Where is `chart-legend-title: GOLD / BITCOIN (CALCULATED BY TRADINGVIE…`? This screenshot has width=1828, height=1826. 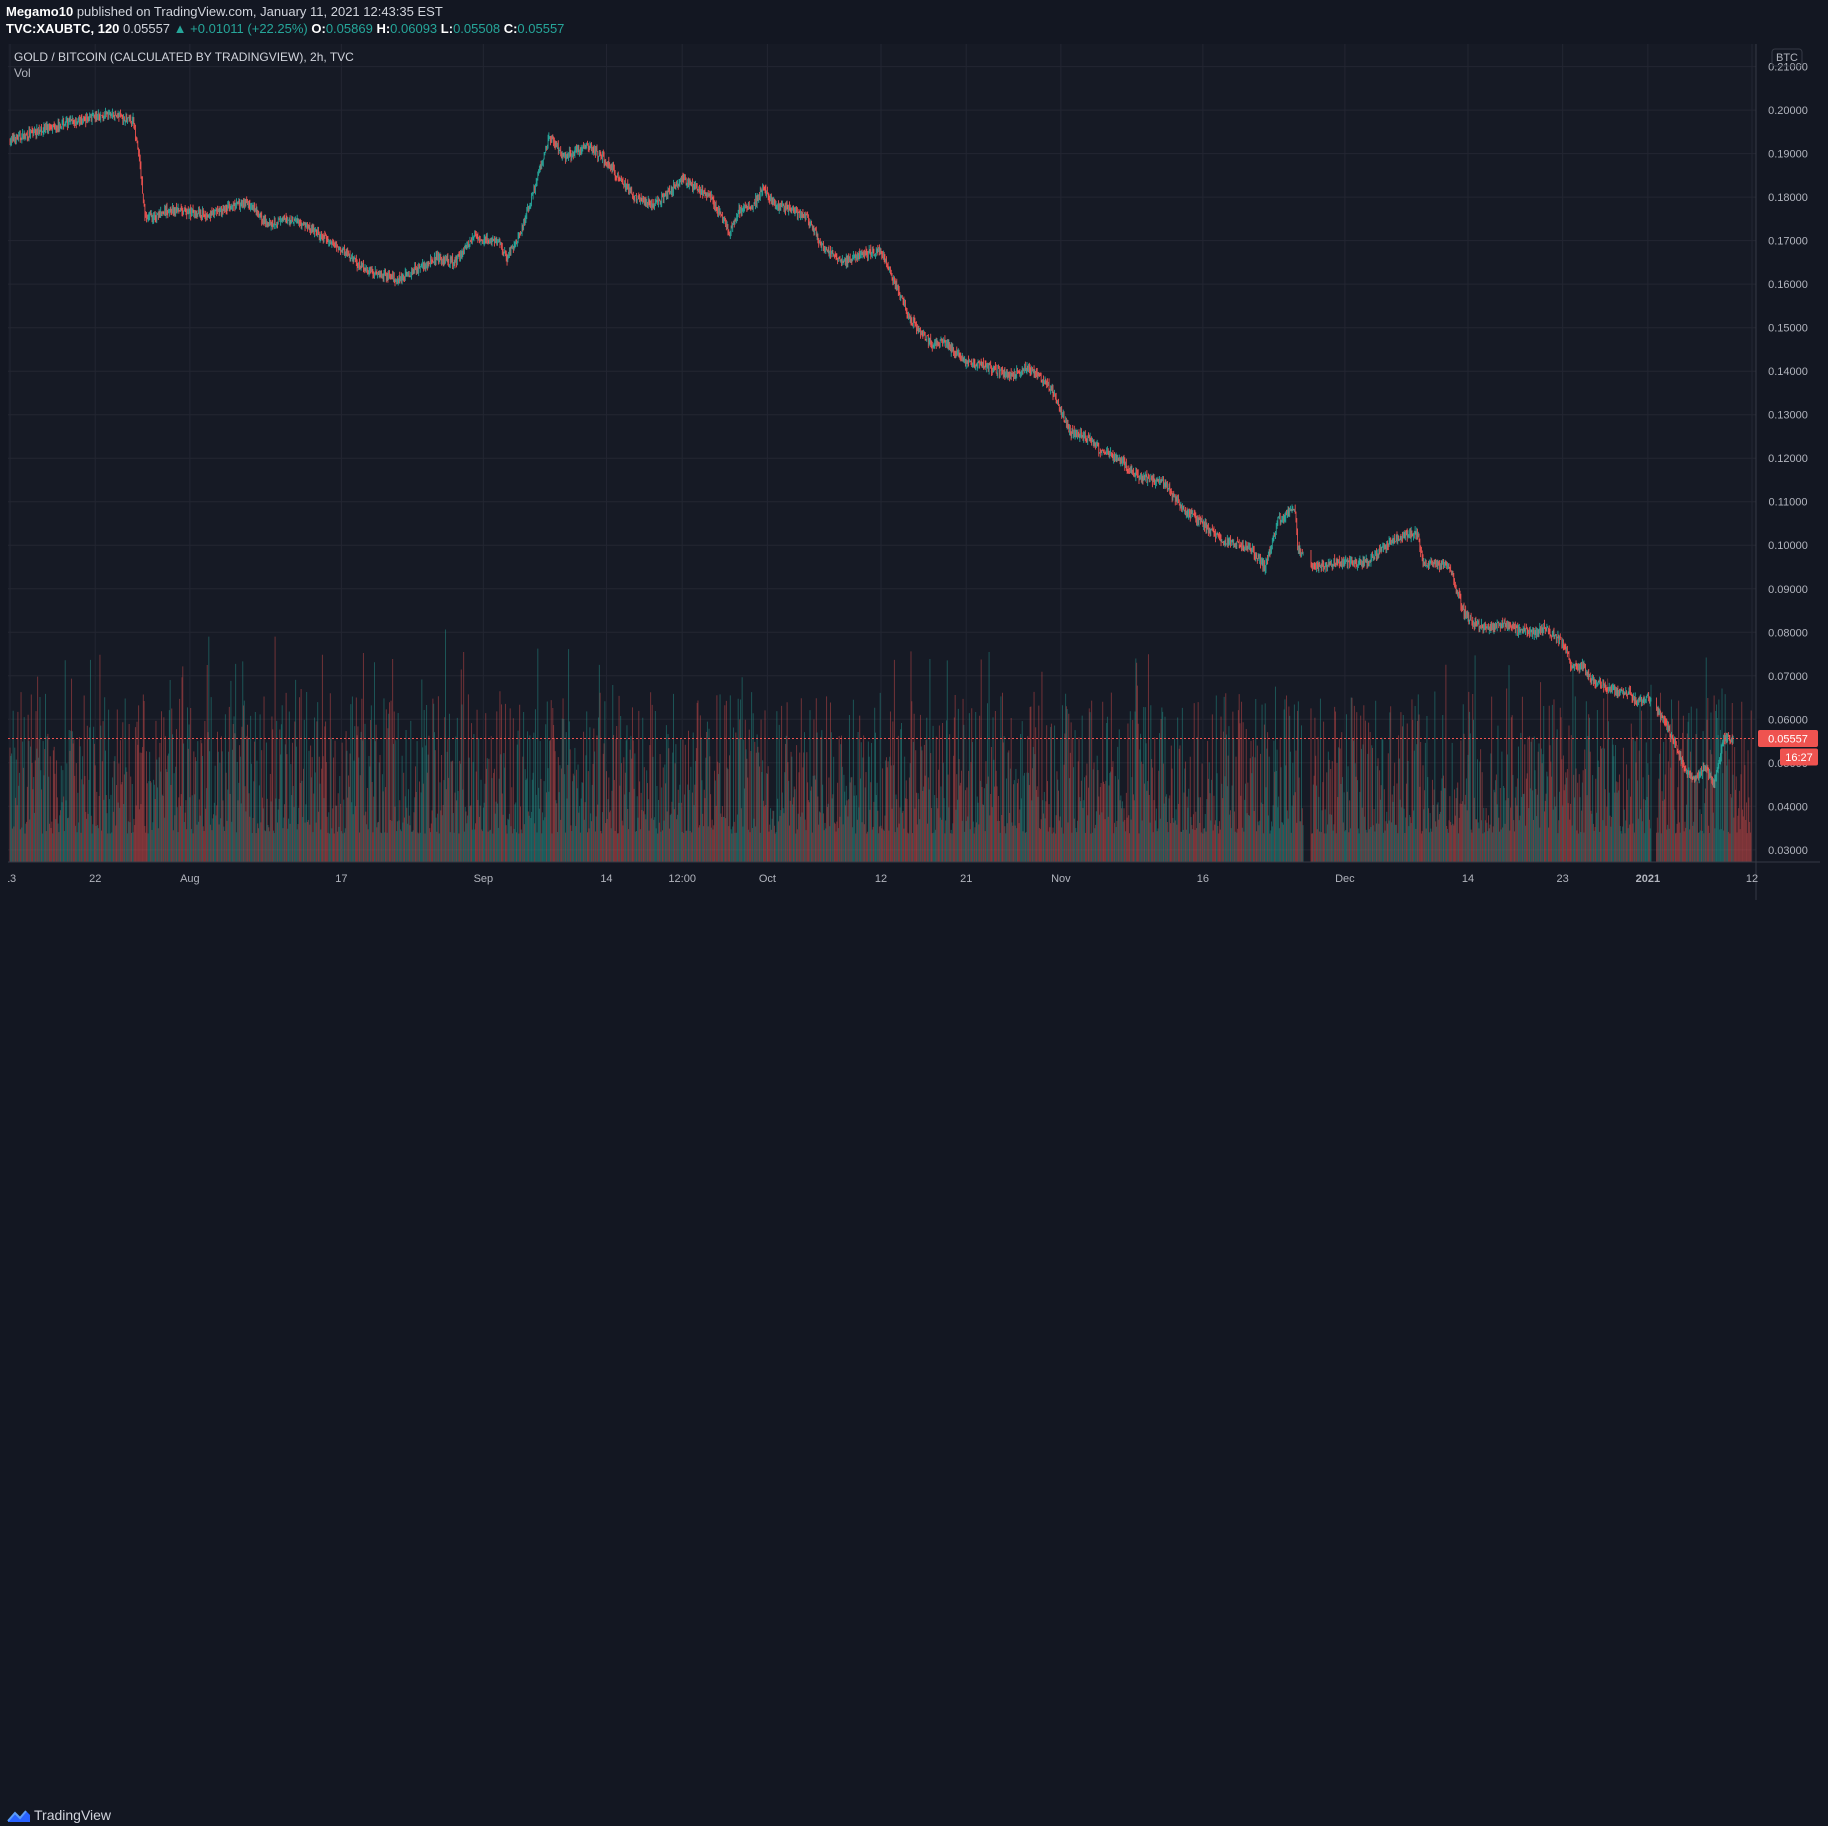
chart-legend-title: GOLD / BITCOIN (CALCULATED BY TRADINGVIE… is located at coordinates (184, 57).